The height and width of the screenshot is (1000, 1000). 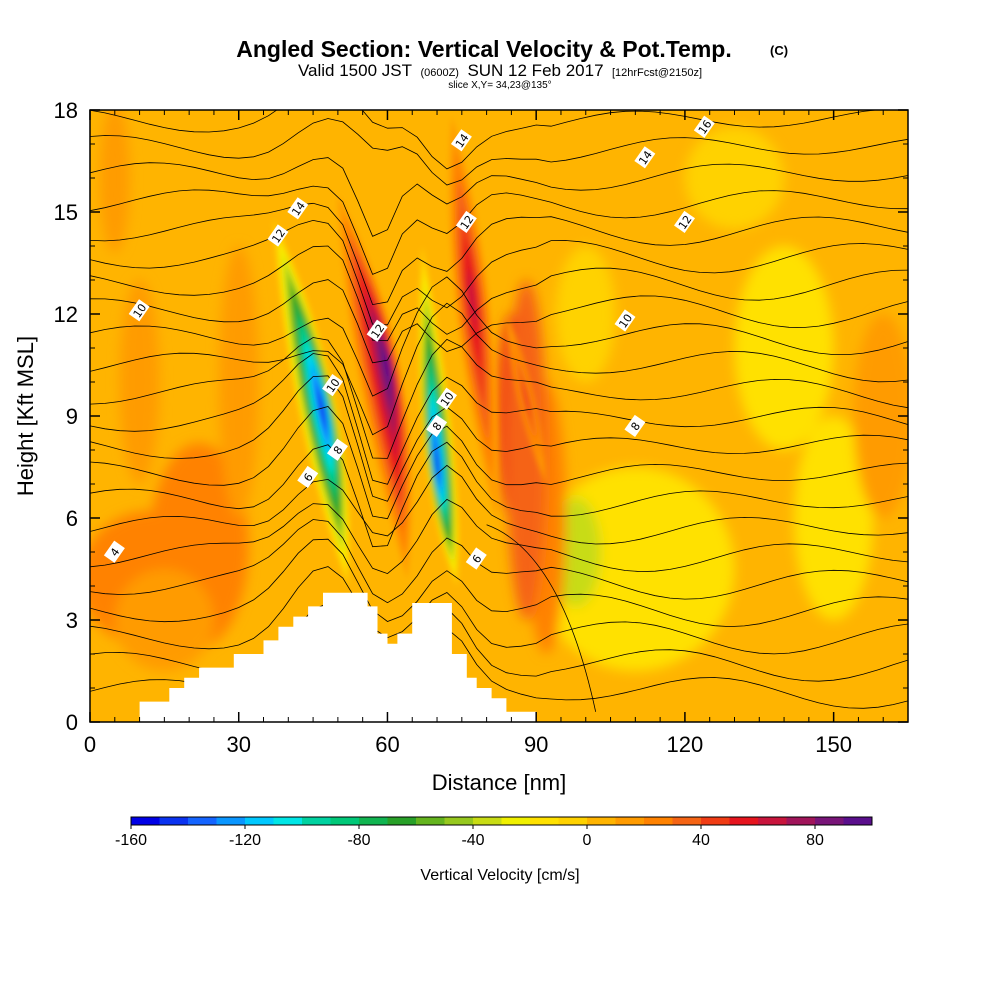 I want to click on y-tick-label: 9, so click(x=72, y=416).